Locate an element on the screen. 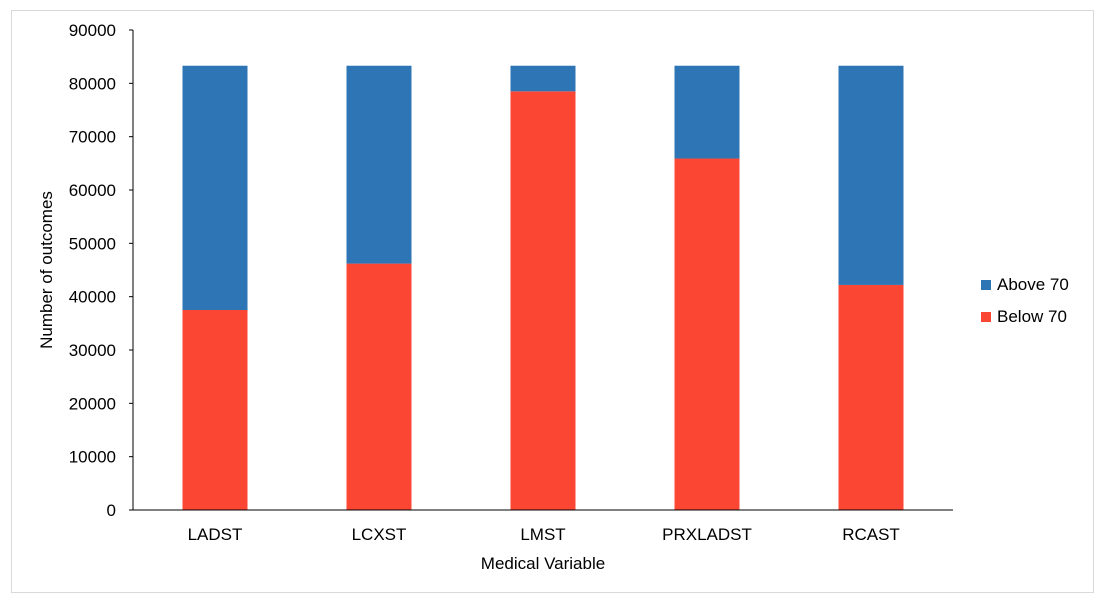 The image size is (1103, 602). y-tick-label: 60000 is located at coordinates (92, 190).